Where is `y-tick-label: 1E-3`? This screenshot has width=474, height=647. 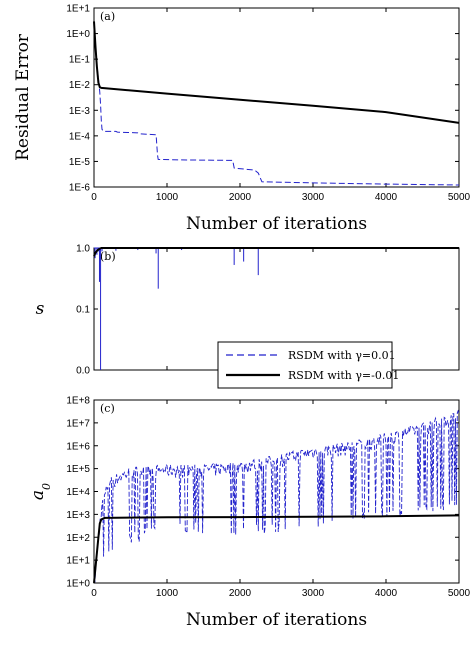 y-tick-label: 1E-3 is located at coordinates (80, 111).